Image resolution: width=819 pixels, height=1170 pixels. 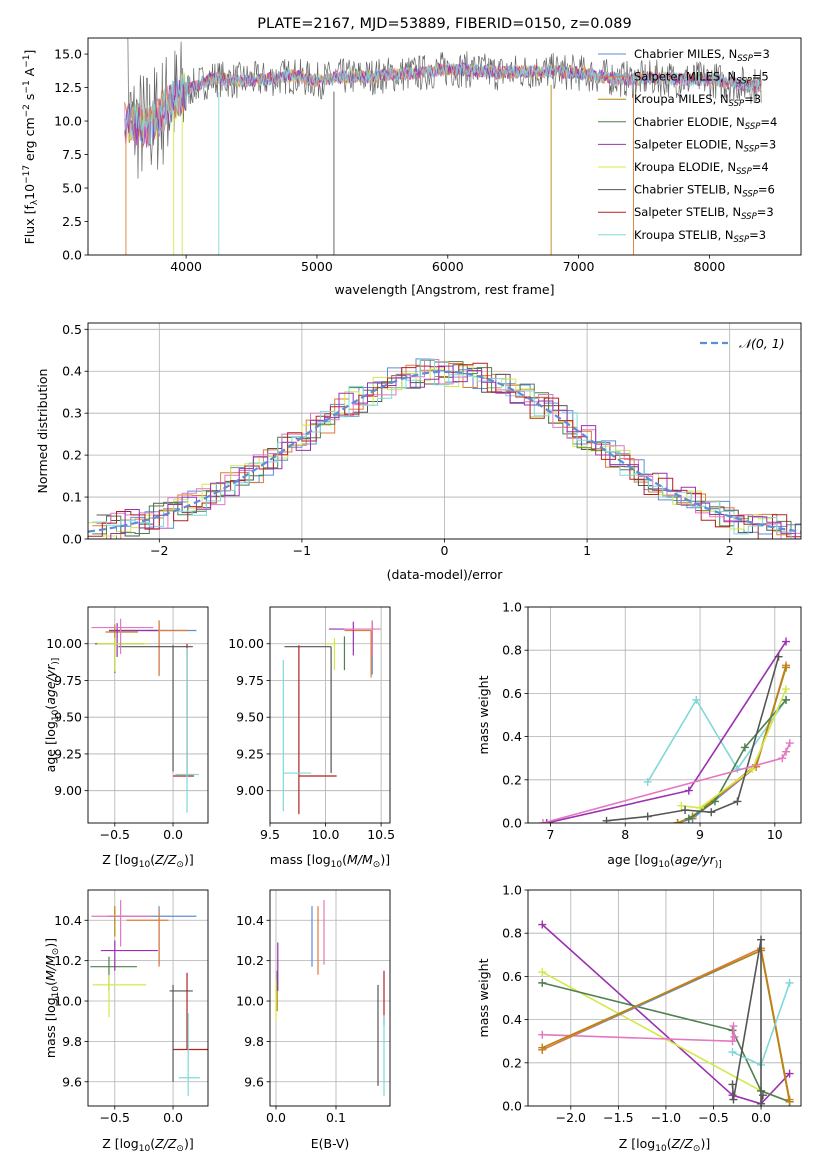 What do you see at coordinates (702, 55) in the screenshot?
I see `legend-label: Chabrier MILES, NSSP=3` at bounding box center [702, 55].